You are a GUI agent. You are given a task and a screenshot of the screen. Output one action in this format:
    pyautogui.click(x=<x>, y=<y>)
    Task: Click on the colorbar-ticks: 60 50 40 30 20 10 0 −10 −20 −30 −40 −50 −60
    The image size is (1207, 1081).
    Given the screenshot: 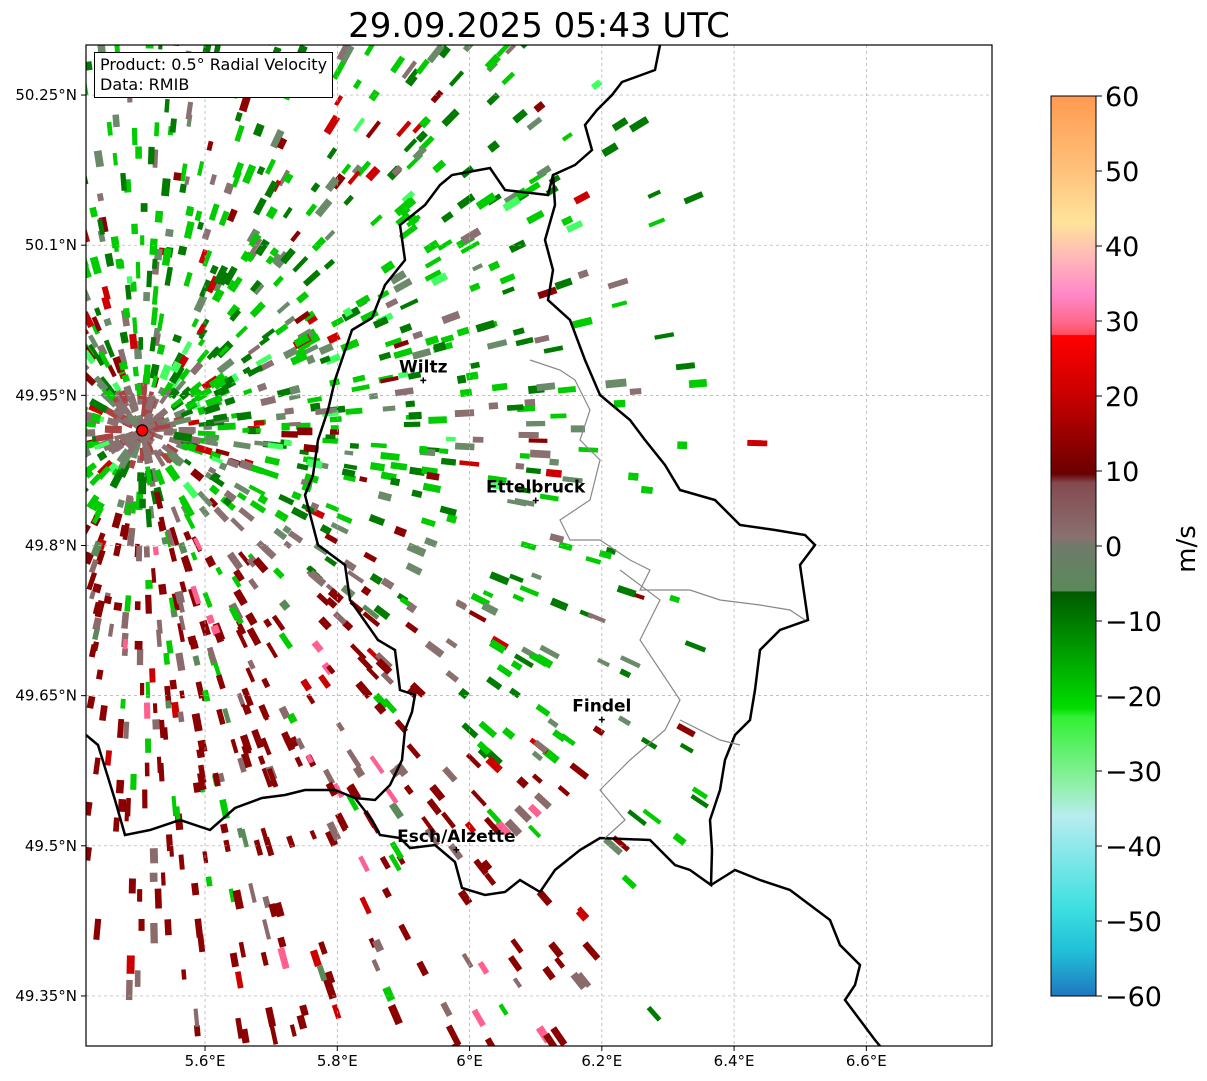 What is the action you would take?
    pyautogui.click(x=1129, y=547)
    